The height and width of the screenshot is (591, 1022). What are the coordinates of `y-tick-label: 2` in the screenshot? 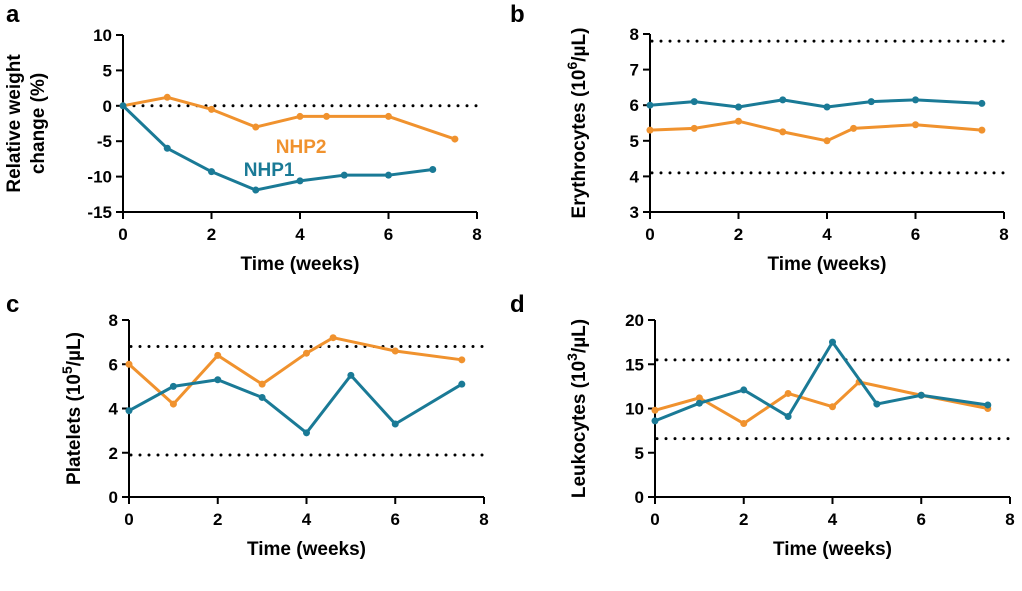 It's located at (113, 453).